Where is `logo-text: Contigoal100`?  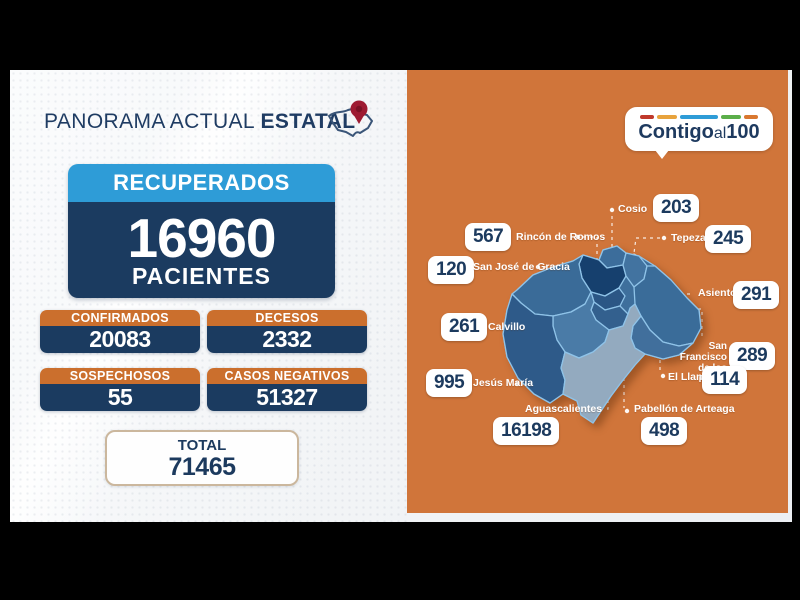
logo-text: Contigoal100 is located at coordinates (698, 133).